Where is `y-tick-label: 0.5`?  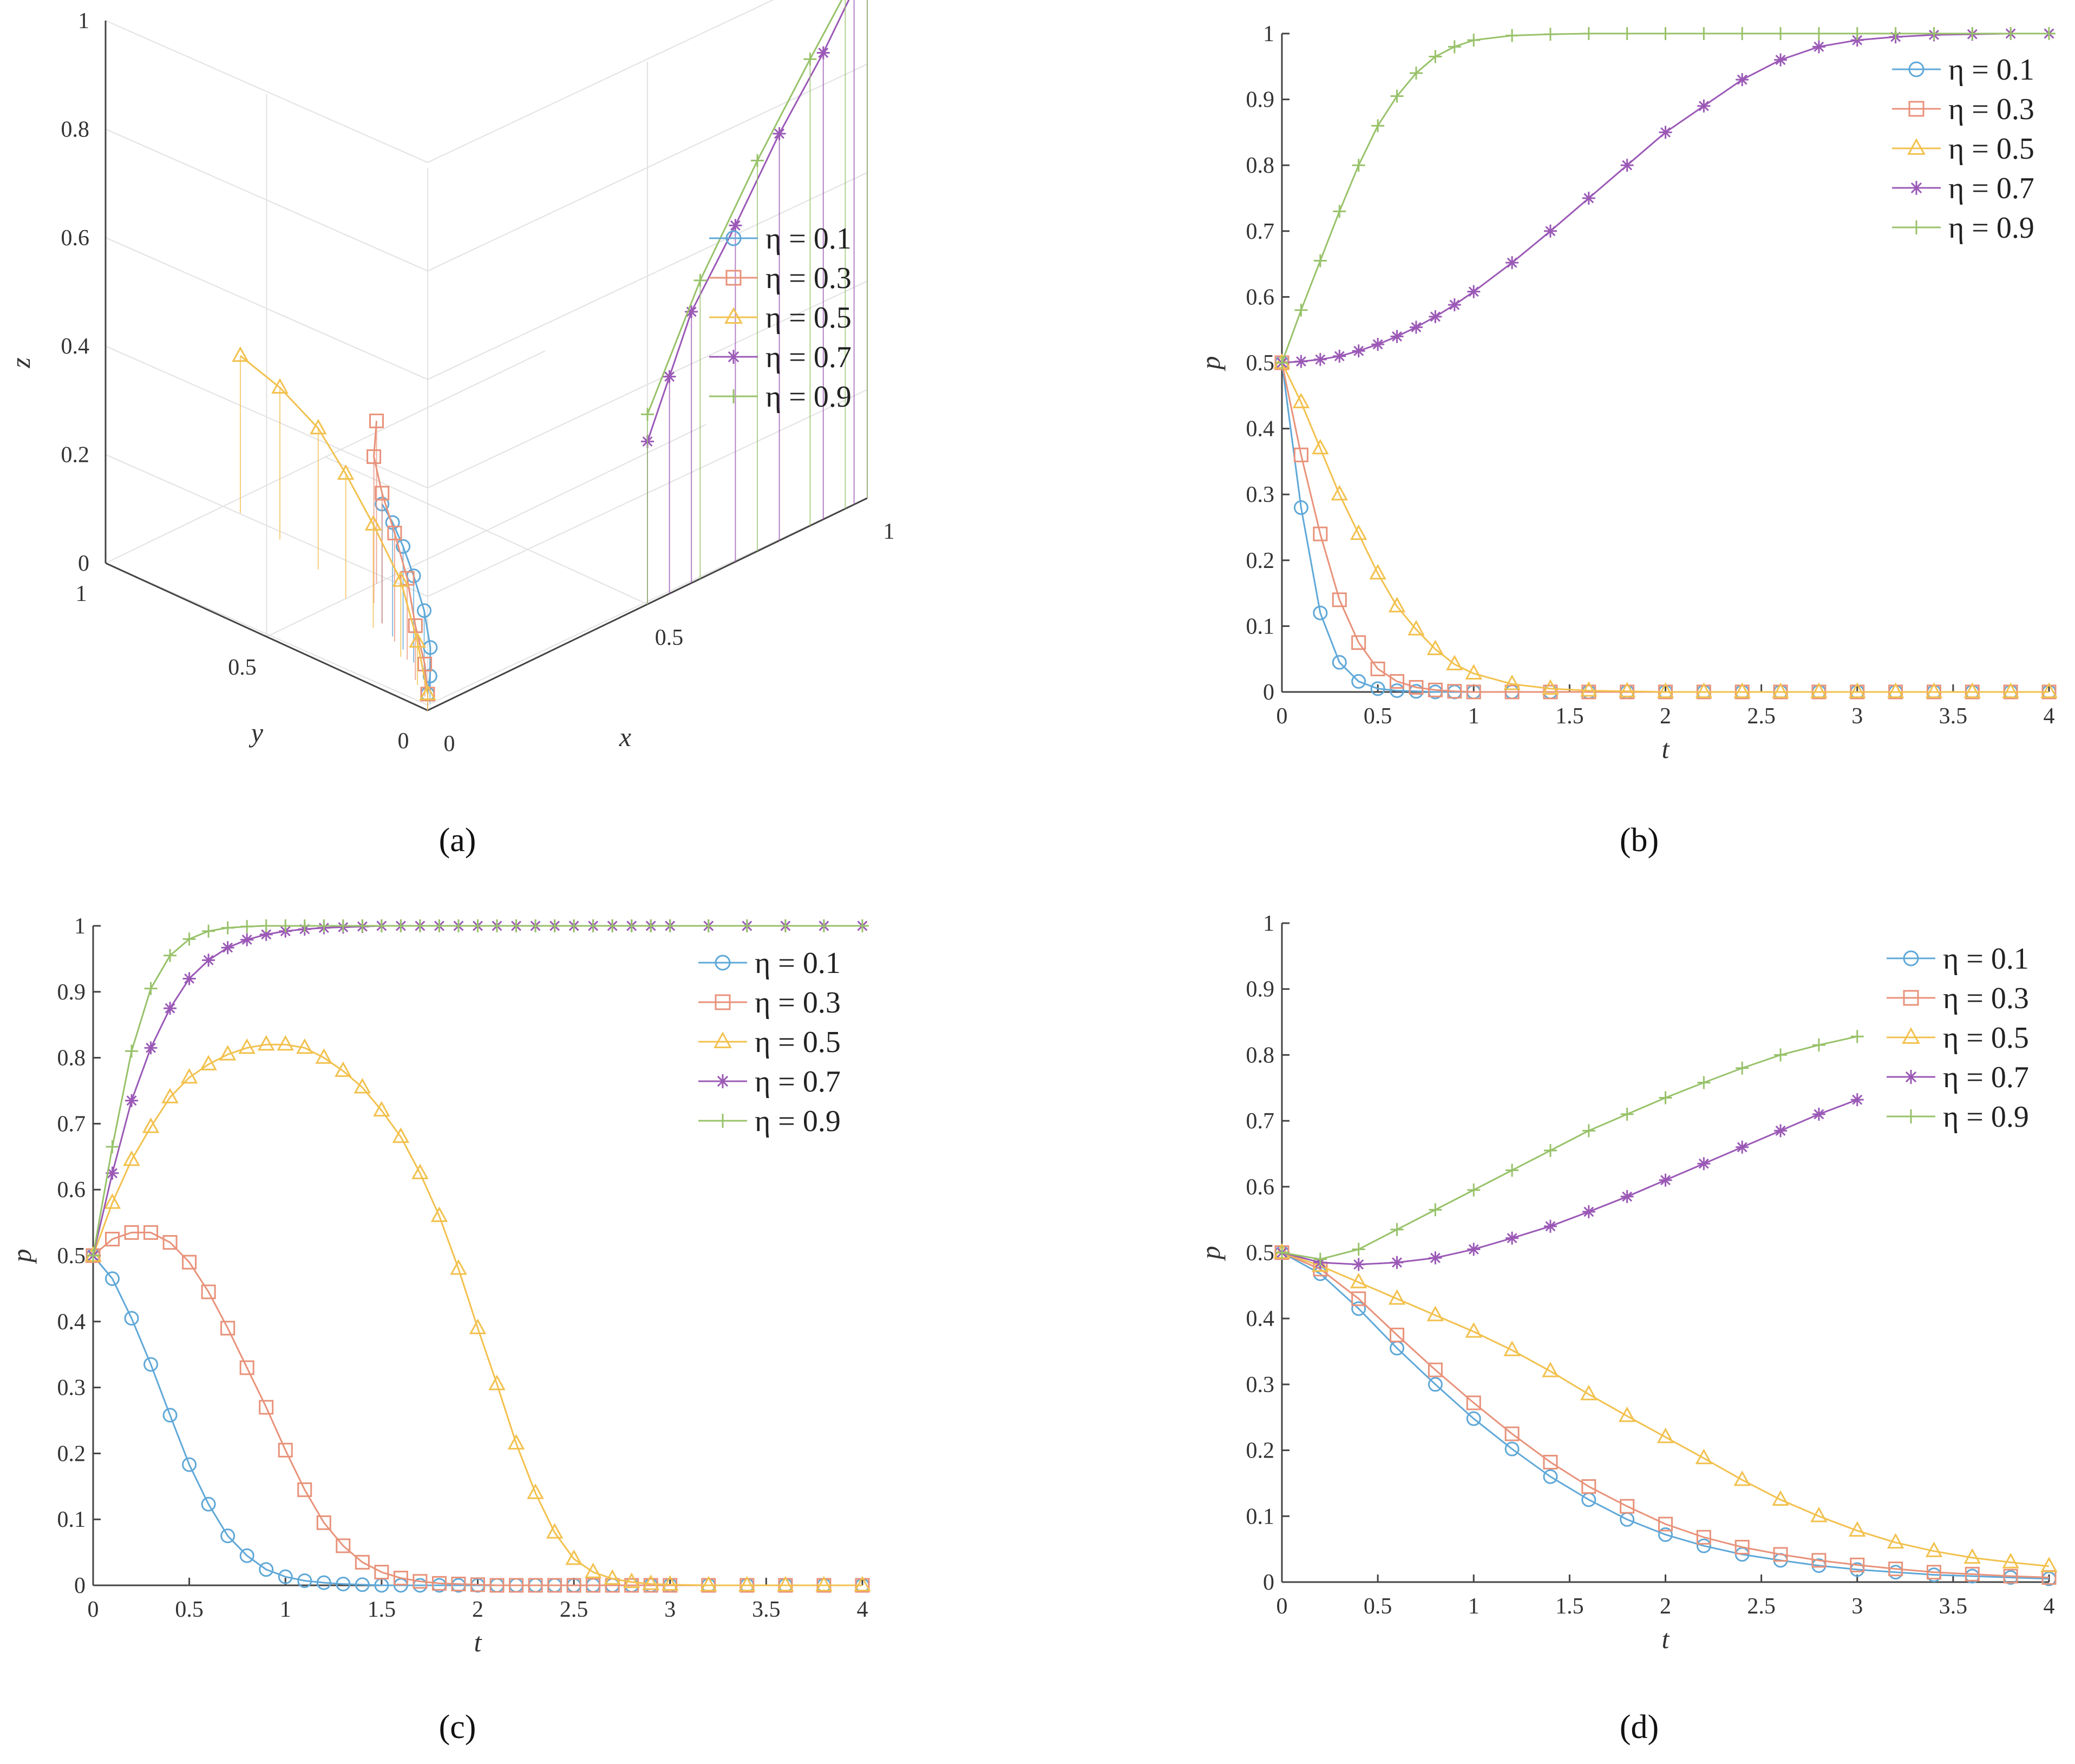 y-tick-label: 0.5 is located at coordinates (1260, 363).